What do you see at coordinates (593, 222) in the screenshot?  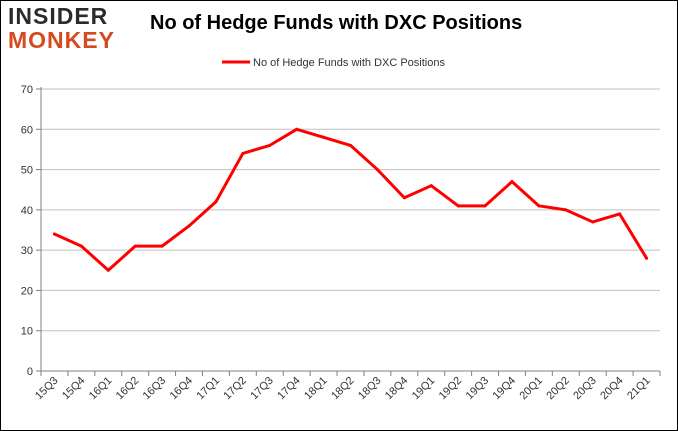 I see `data-point-20Q3` at bounding box center [593, 222].